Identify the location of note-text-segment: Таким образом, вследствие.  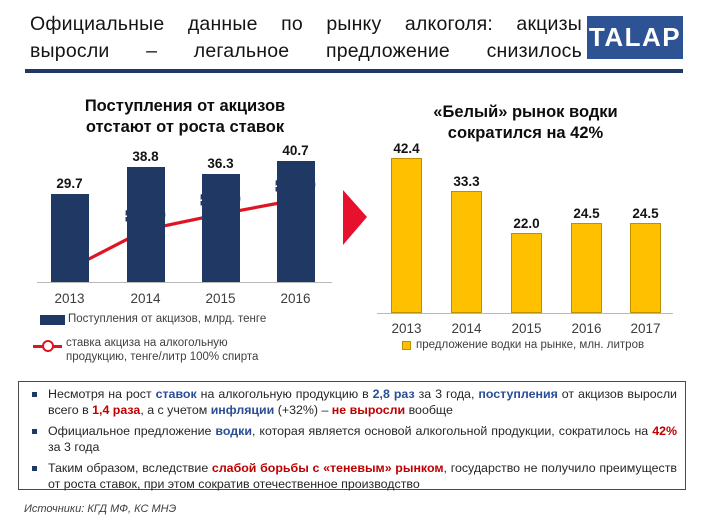
(130, 468).